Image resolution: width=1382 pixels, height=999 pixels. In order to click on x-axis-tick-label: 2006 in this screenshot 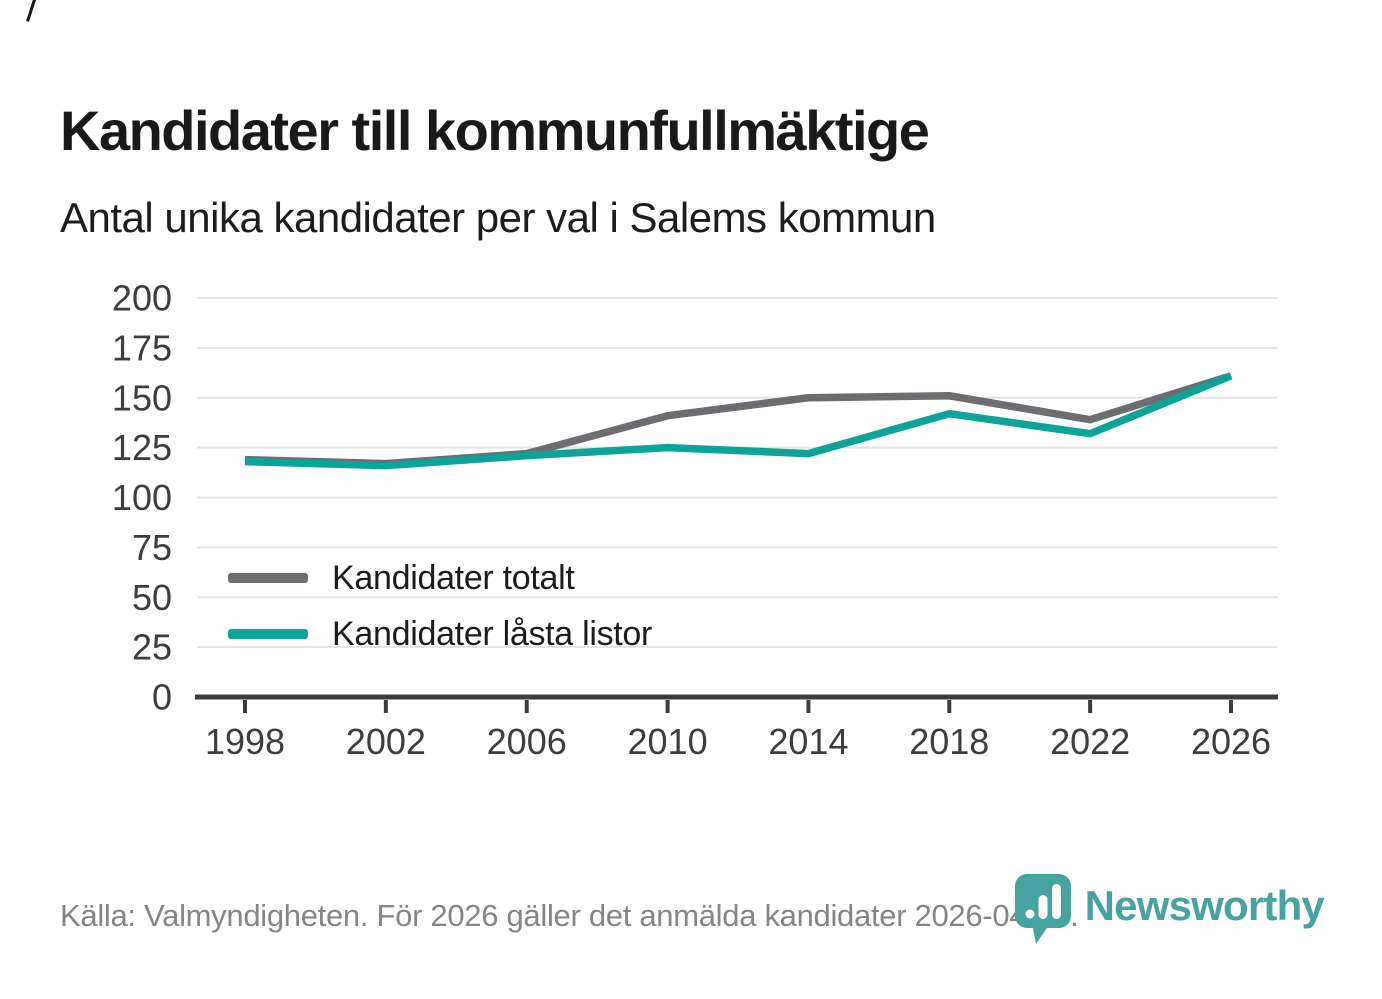, I will do `click(527, 741)`.